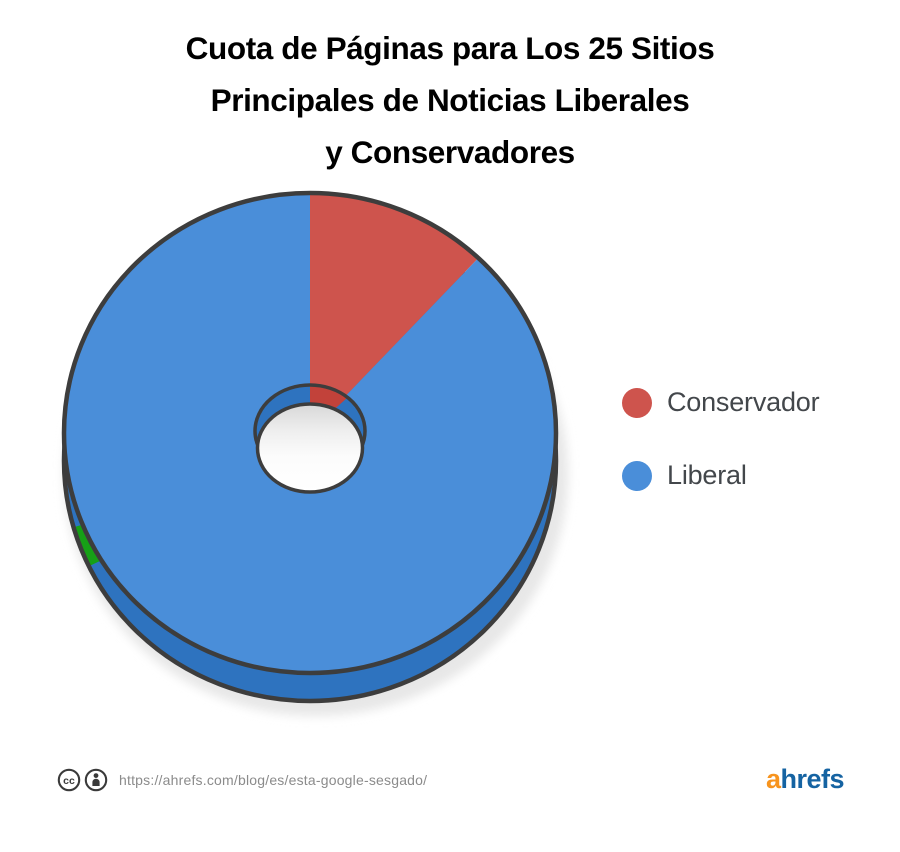  I want to click on liberal-swatch-icon, so click(637, 475).